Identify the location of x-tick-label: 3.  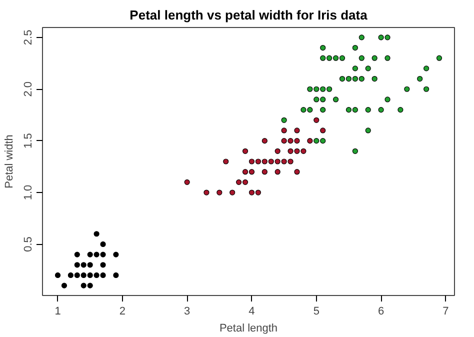
(187, 312).